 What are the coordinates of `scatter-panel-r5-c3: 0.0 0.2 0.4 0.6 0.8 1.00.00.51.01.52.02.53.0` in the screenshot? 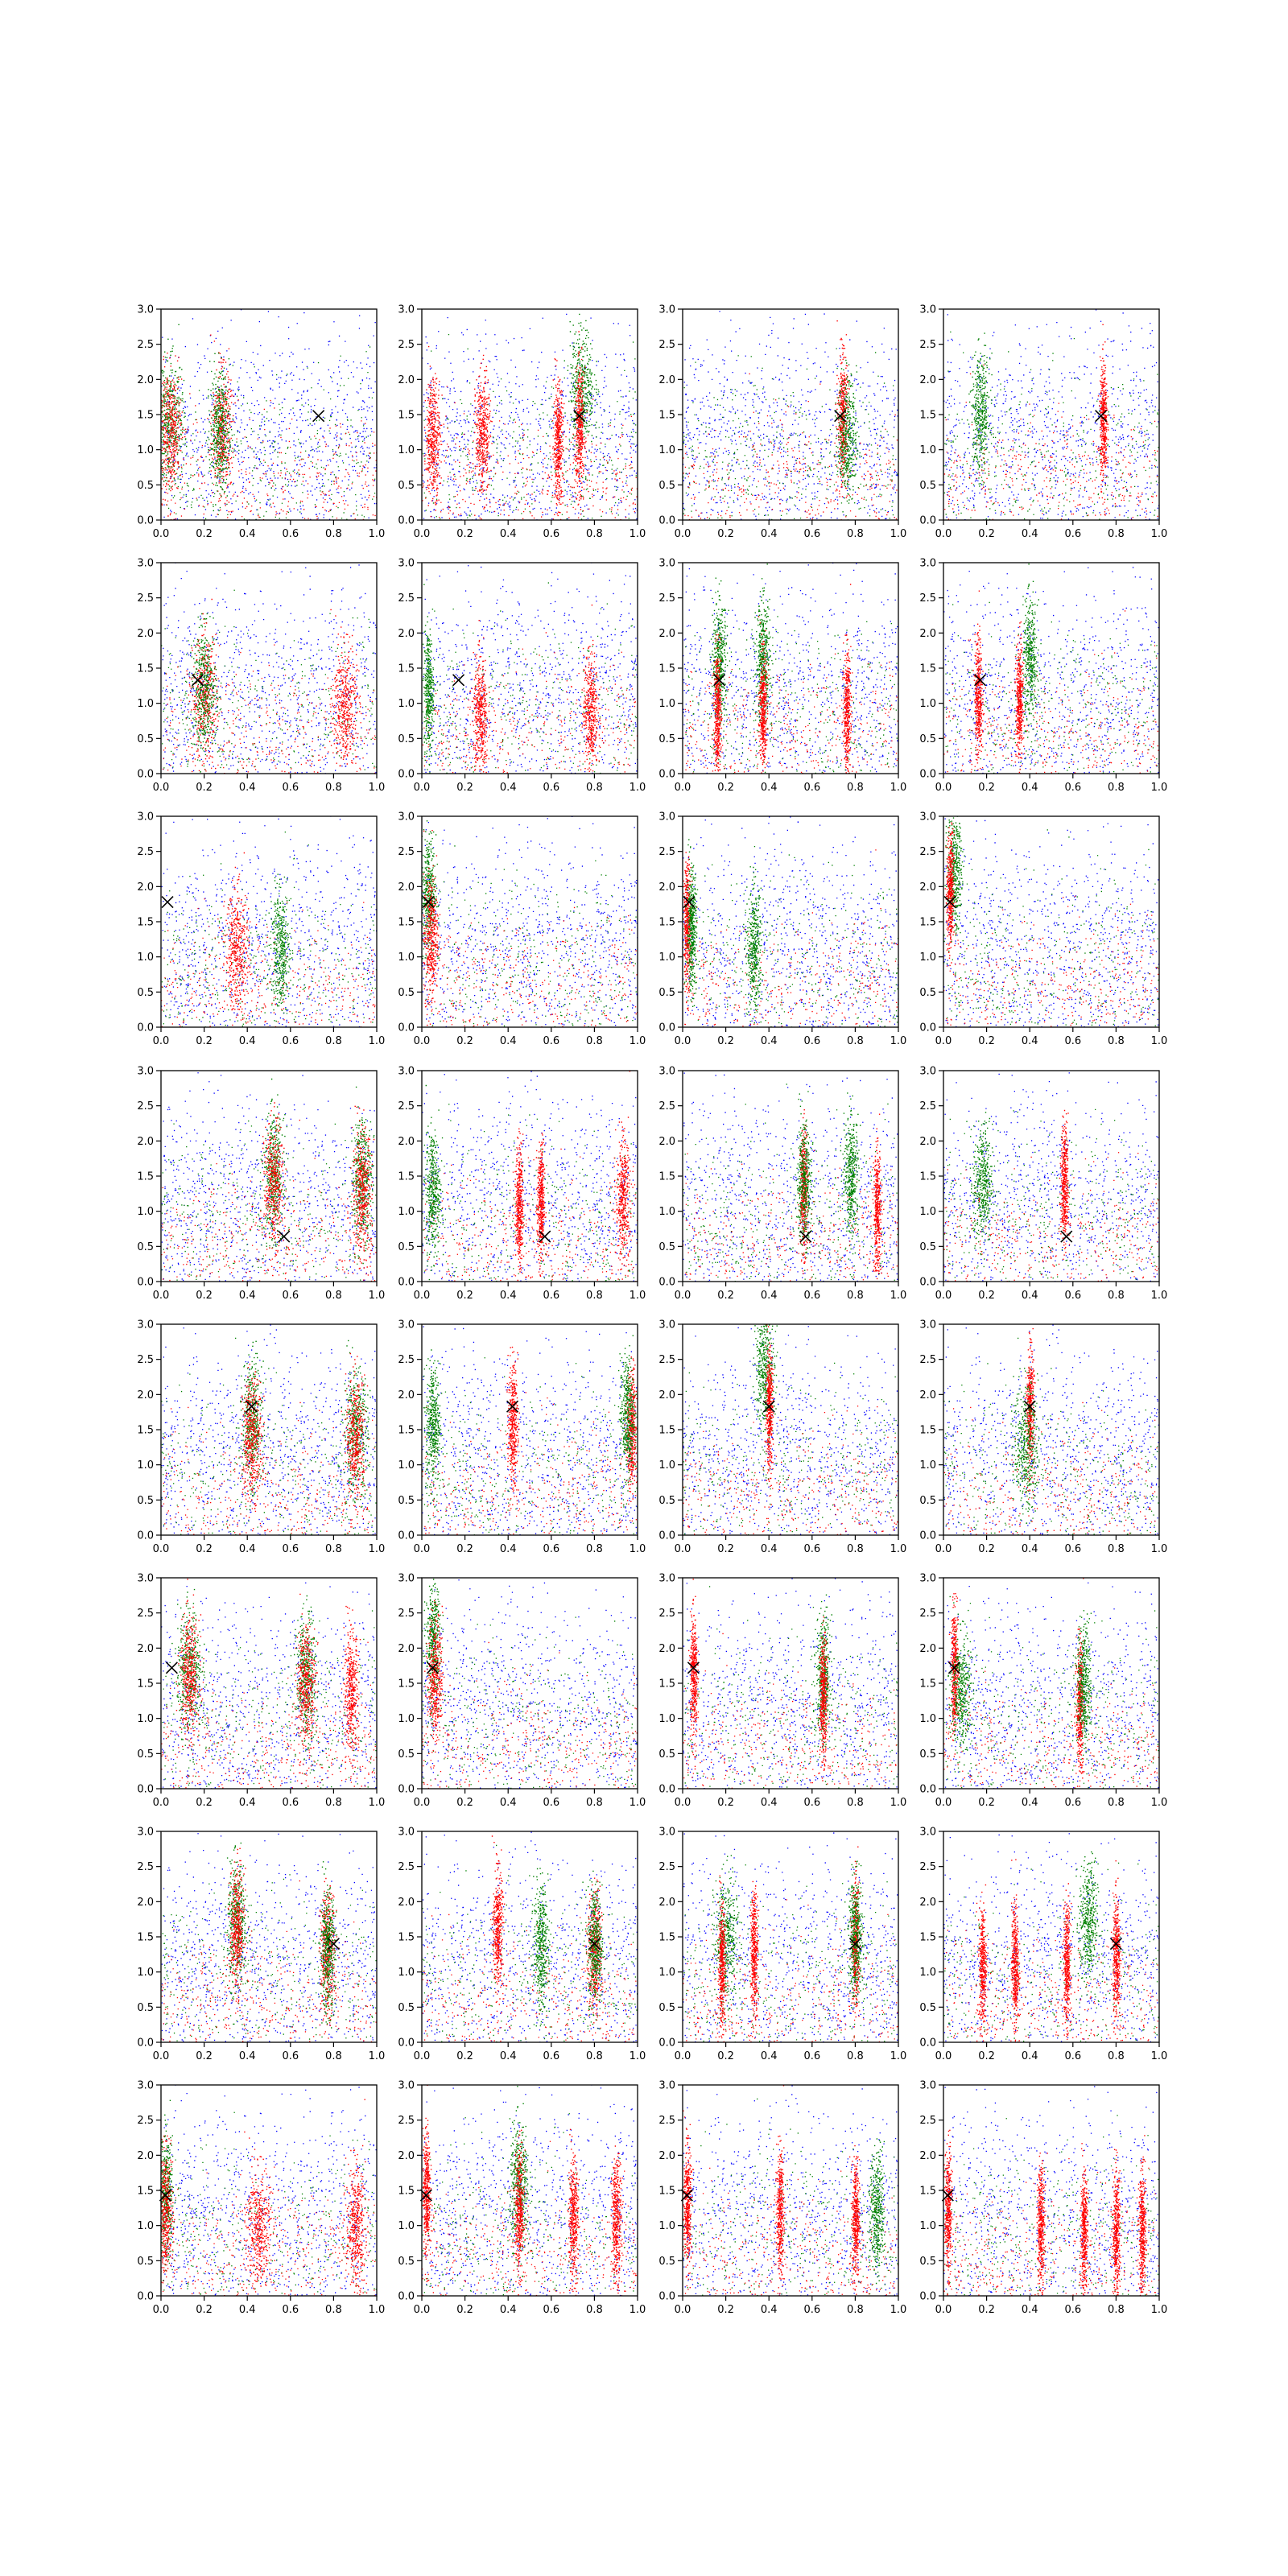 It's located at (1043, 1682).